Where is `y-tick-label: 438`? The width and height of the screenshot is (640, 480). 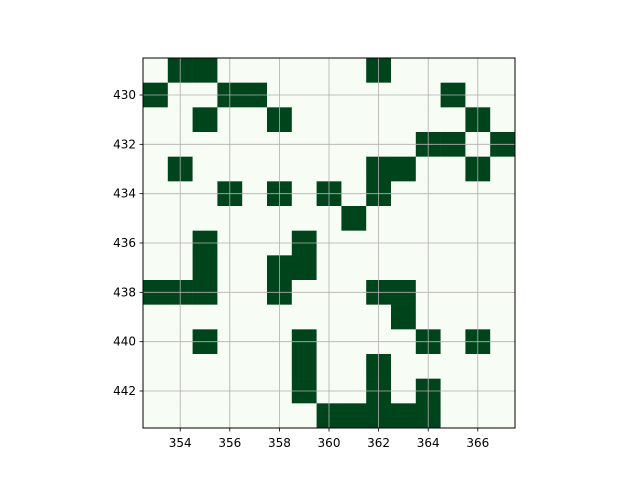 y-tick-label: 438 is located at coordinates (124, 292).